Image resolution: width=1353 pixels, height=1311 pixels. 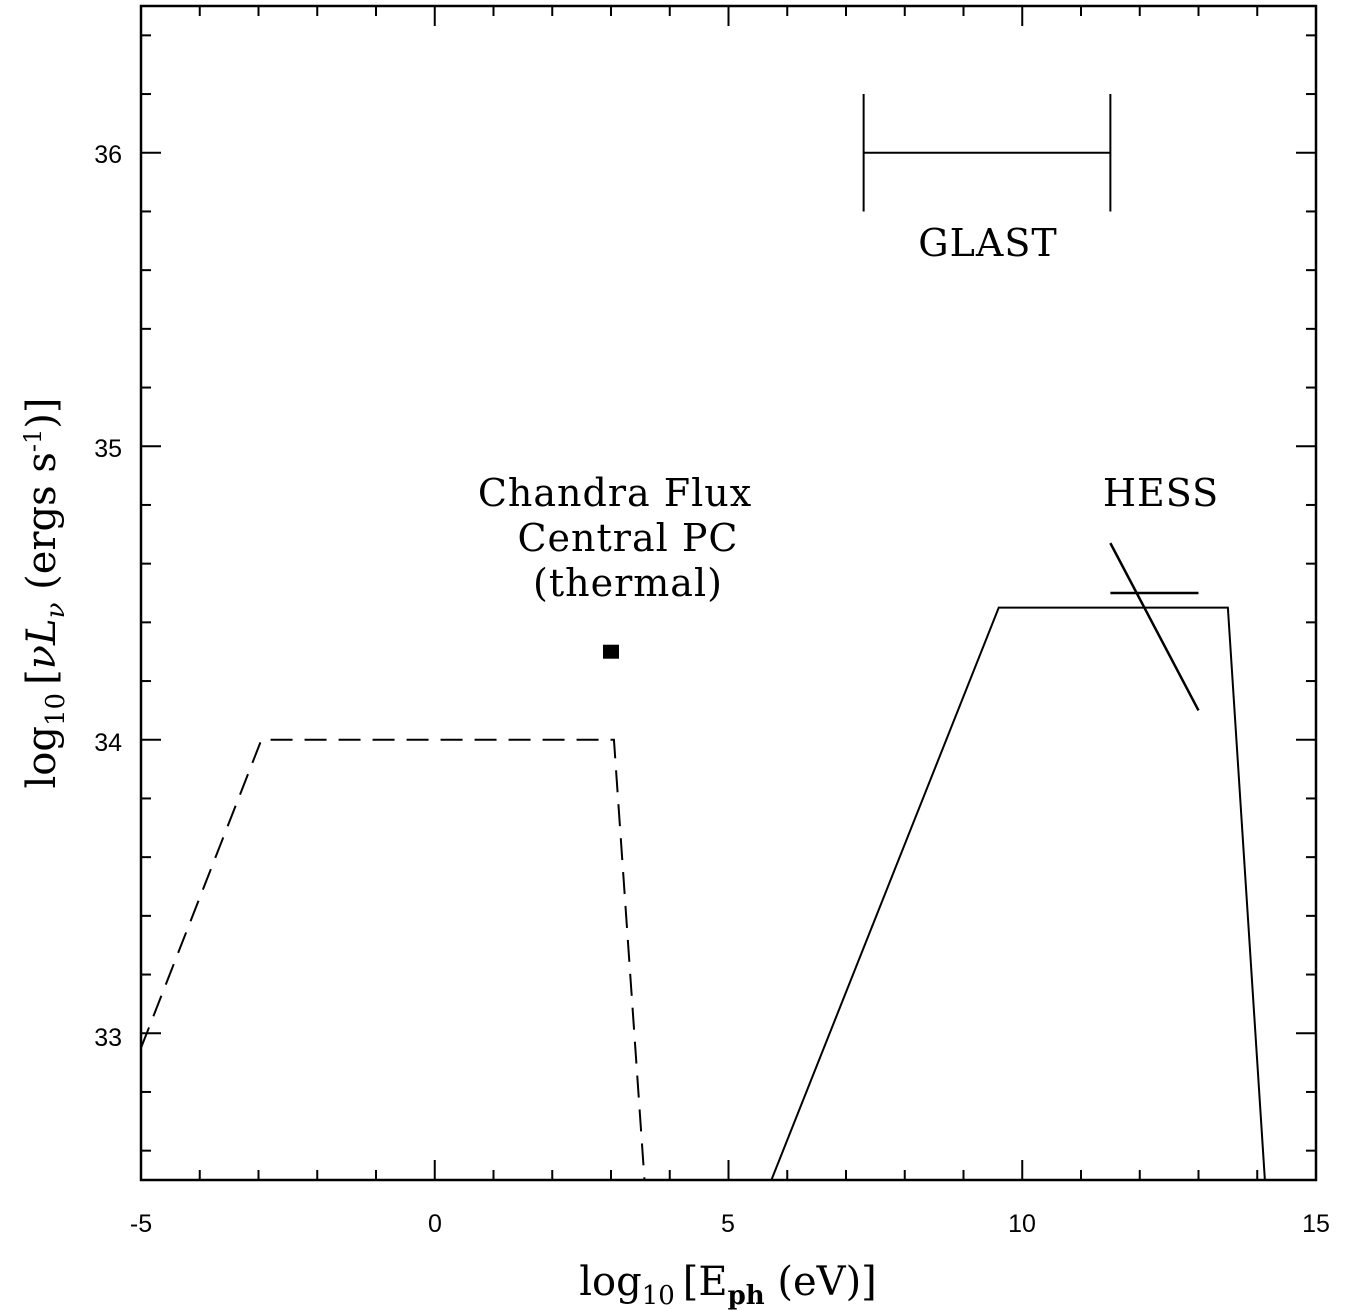 I want to click on x-axis-title-unit: (eV), so click(x=813, y=1282).